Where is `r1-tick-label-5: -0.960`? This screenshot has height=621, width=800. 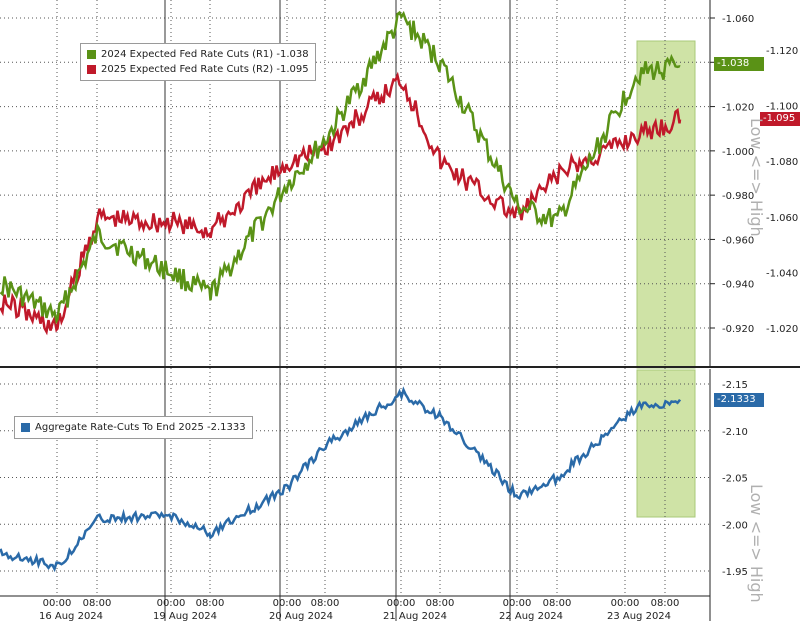 r1-tick-label-5: -0.960 is located at coordinates (738, 240).